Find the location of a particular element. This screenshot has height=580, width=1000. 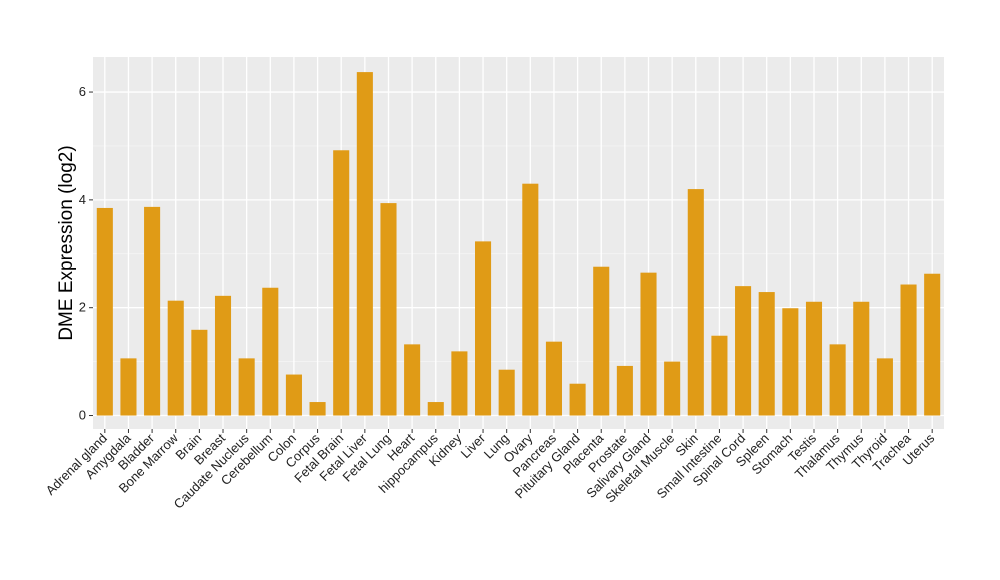

y-tick-label: 4 is located at coordinates (82, 199).